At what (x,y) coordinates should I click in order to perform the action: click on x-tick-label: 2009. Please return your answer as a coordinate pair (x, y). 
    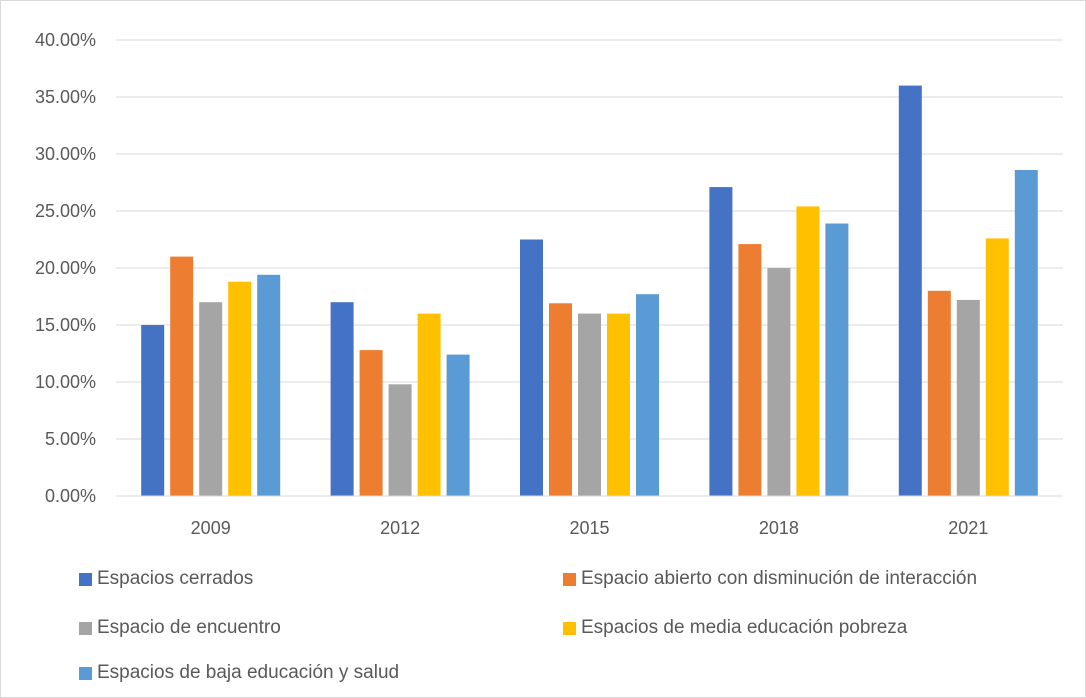
    Looking at the image, I should click on (211, 528).